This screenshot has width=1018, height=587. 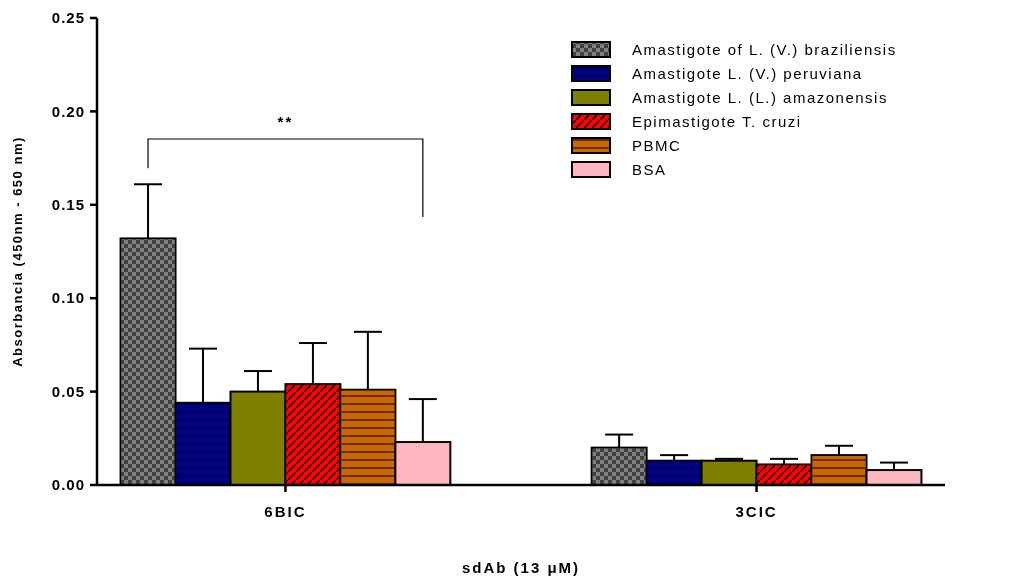 I want to click on y-axis-title: Absorbancia (450nm - 650 nm), so click(x=17, y=251).